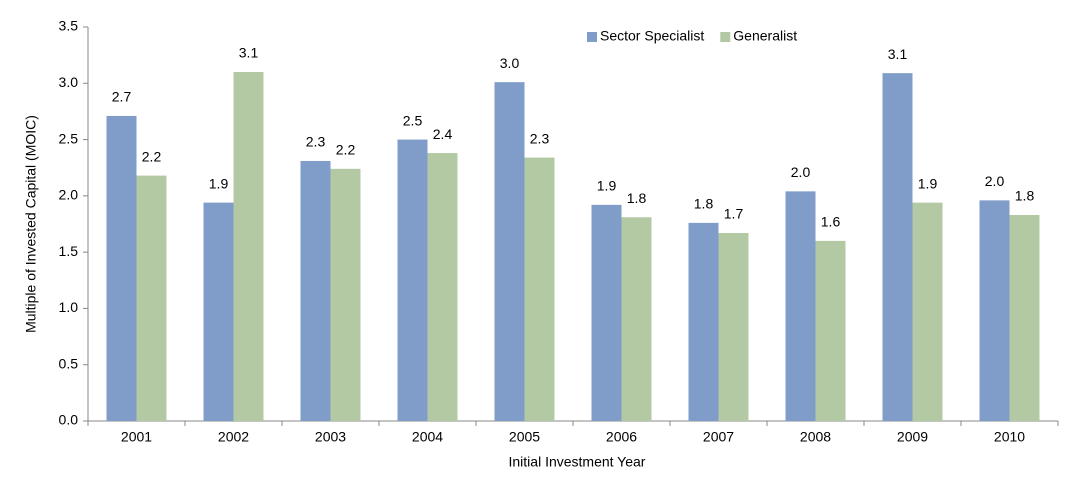 The image size is (1079, 499). What do you see at coordinates (330, 437) in the screenshot?
I see `x-tick-label: 2003` at bounding box center [330, 437].